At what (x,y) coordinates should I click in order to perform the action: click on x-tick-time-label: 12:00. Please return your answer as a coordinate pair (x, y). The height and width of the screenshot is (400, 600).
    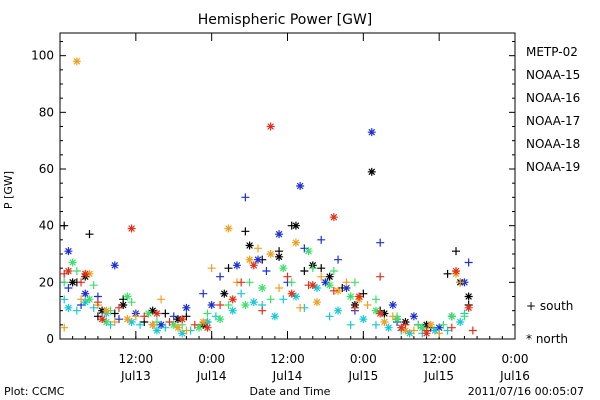
    Looking at the image, I should click on (439, 359).